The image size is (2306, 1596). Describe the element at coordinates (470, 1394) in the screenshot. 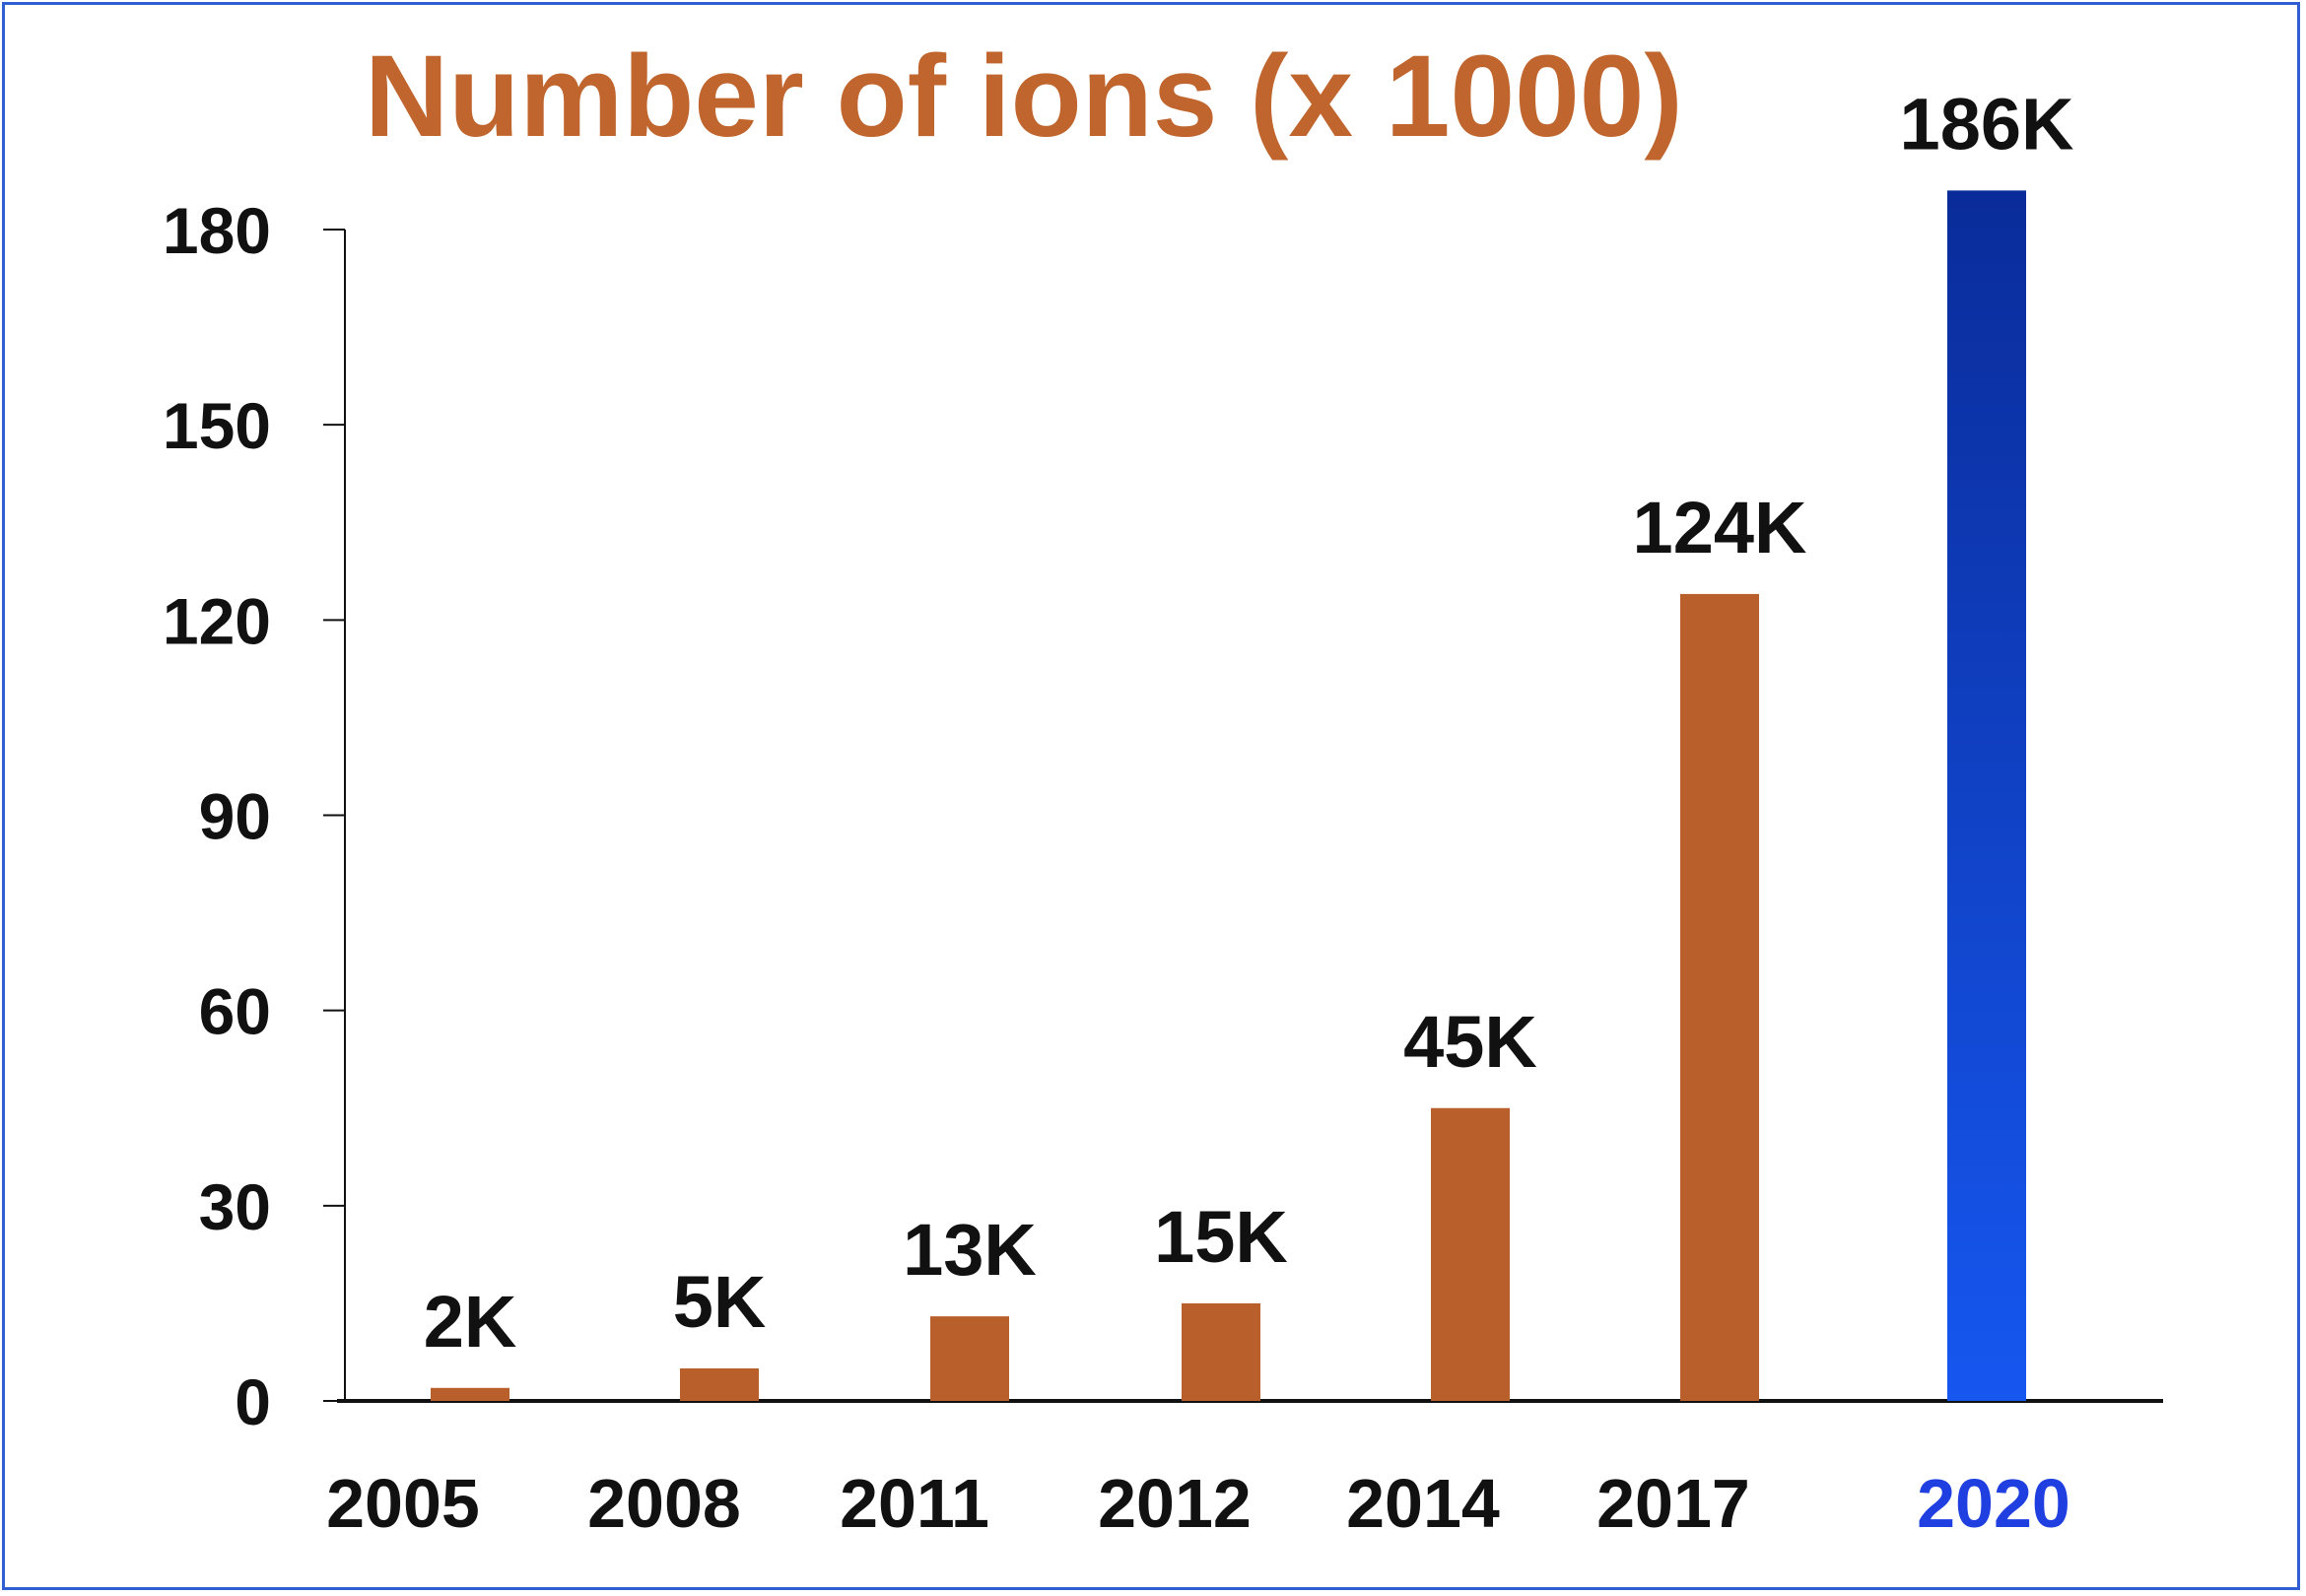

I see `bar-2005` at that location.